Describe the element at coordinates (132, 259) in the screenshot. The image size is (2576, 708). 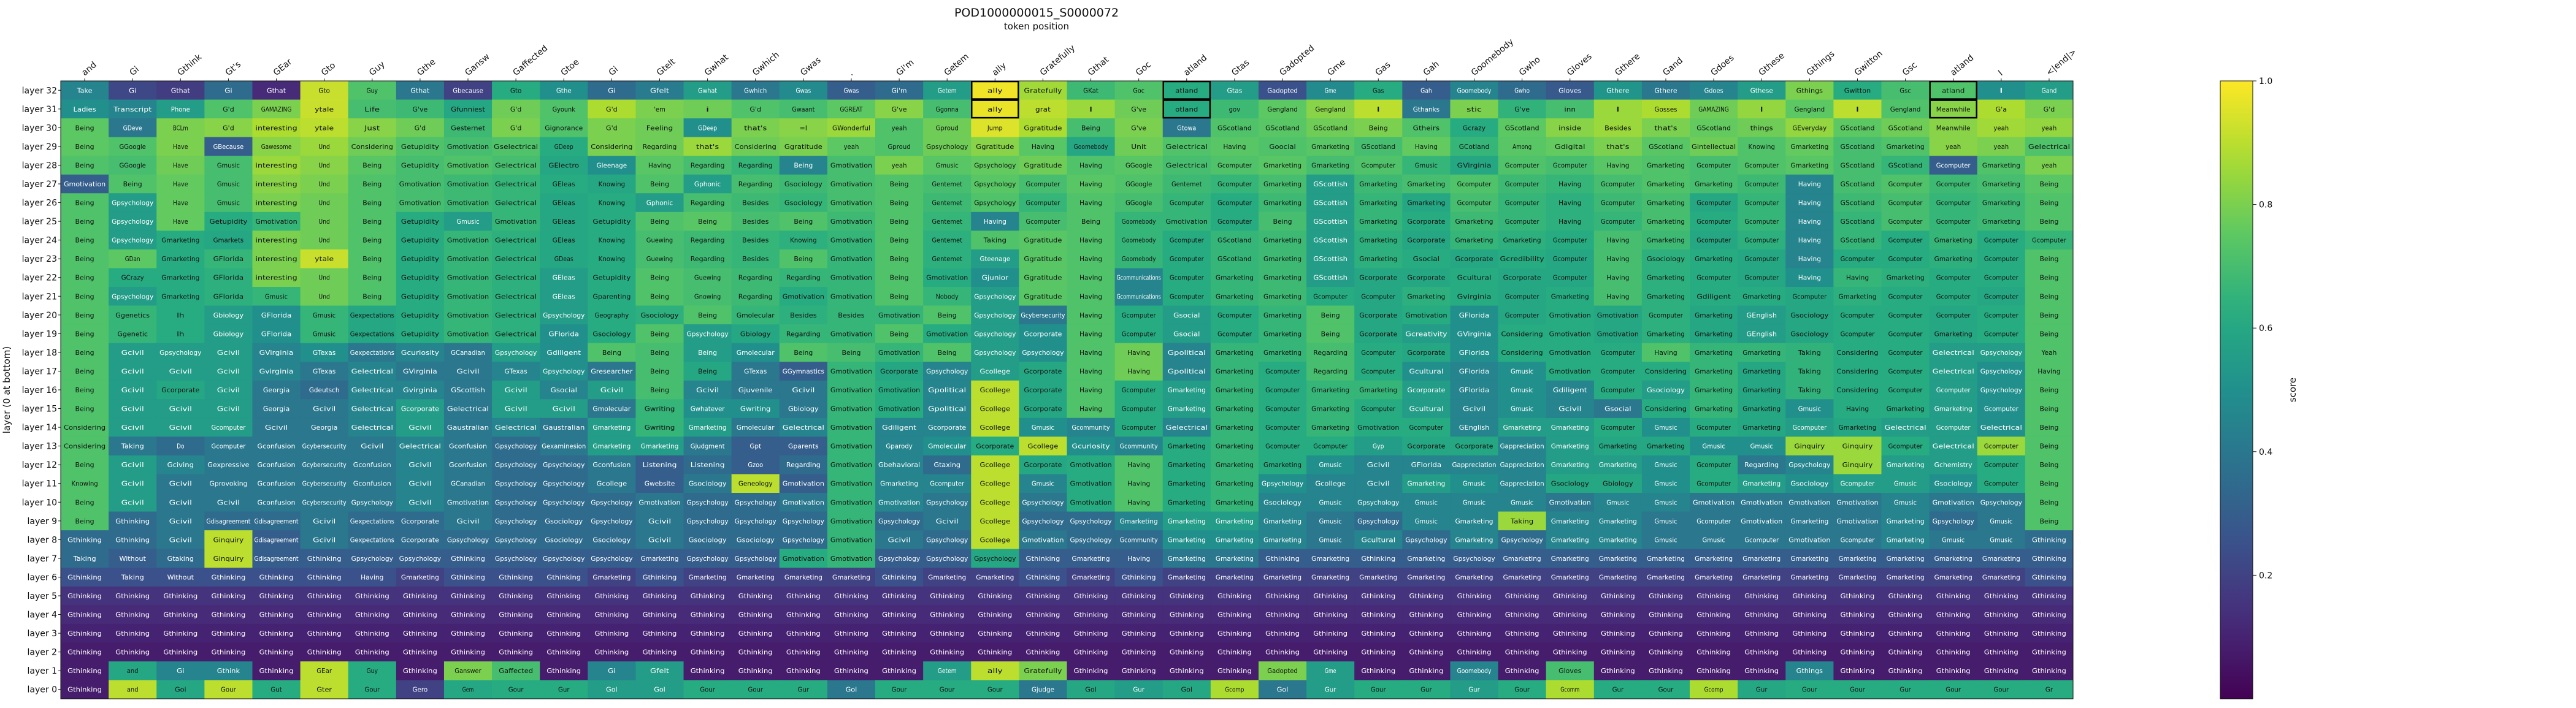
I see `cell-label: GDan` at that location.